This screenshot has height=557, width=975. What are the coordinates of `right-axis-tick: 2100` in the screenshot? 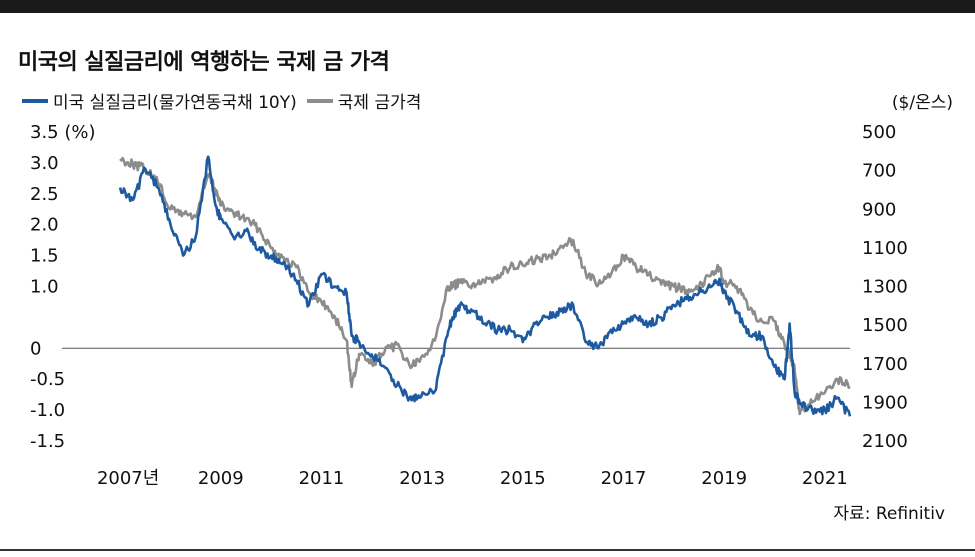 It's located at (885, 441).